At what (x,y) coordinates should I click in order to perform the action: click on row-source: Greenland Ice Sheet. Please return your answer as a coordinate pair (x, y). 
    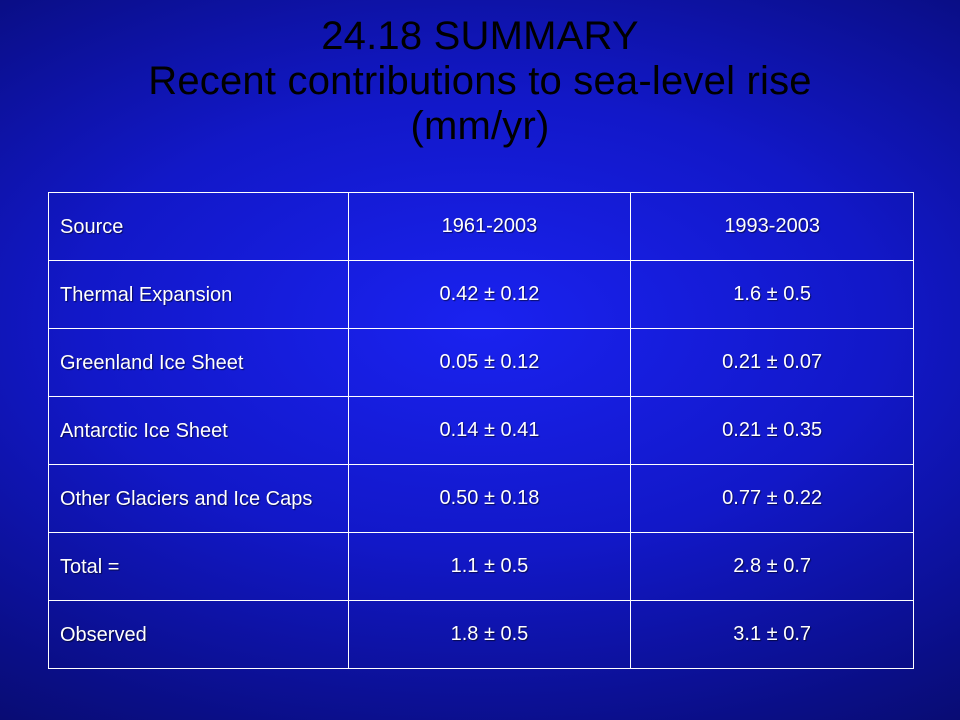
    Looking at the image, I should click on (198, 362).